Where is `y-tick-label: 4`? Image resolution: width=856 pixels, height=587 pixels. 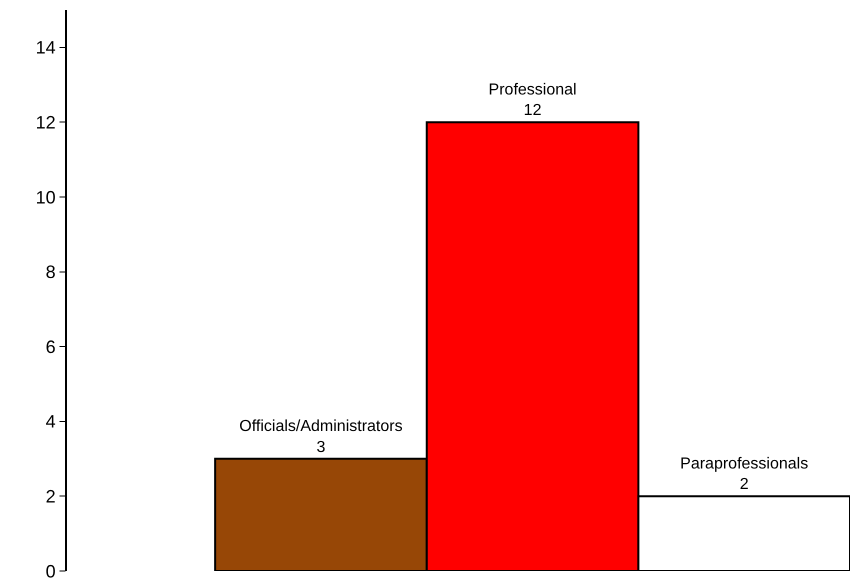
y-tick-label: 4 is located at coordinates (51, 422).